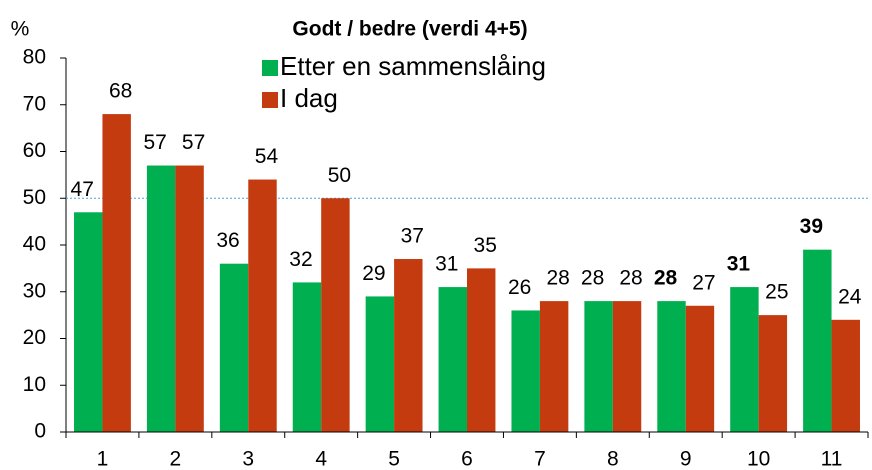 The image size is (872, 470). What do you see at coordinates (412, 236) in the screenshot?
I see `data-label: 37` at bounding box center [412, 236].